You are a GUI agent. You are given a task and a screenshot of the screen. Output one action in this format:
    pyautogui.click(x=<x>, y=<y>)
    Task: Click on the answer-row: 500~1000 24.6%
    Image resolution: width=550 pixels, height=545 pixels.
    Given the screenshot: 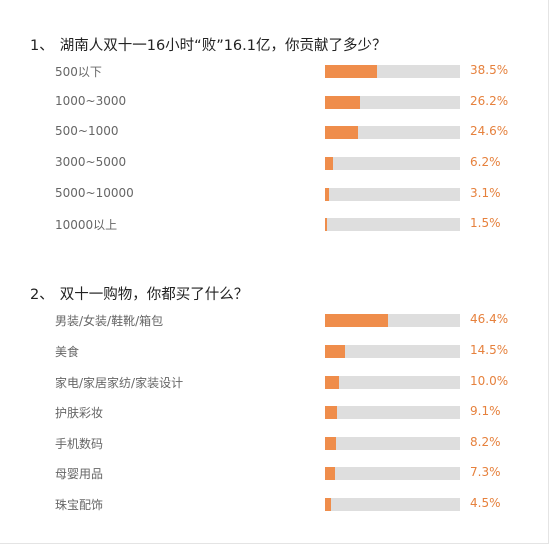 What is the action you would take?
    pyautogui.click(x=274, y=132)
    